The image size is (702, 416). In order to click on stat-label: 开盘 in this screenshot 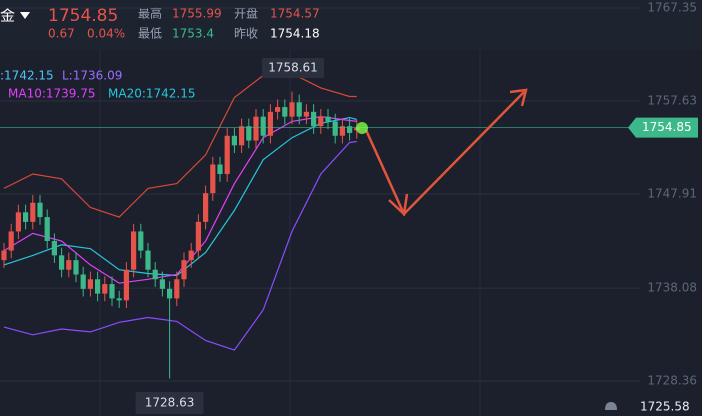, I will do `click(246, 13)`.